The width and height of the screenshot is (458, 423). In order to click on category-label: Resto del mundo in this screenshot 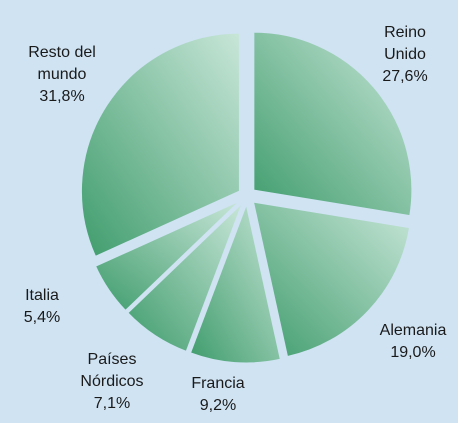, I will do `click(62, 63)`.